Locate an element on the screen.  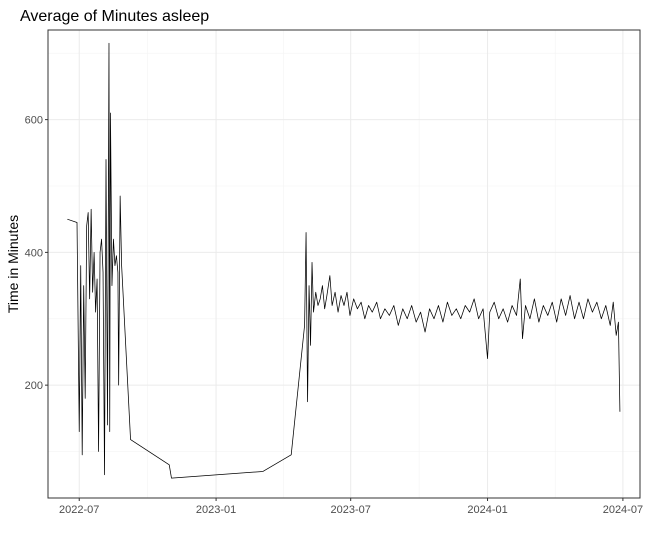
x-tick-label: 2022-07 is located at coordinates (79, 510).